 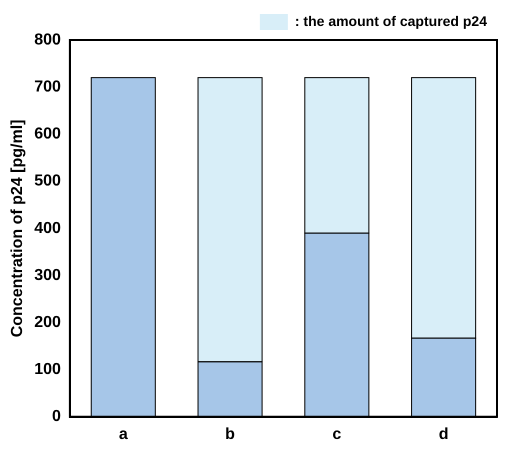 I want to click on x-tick-label: d, so click(x=443, y=434).